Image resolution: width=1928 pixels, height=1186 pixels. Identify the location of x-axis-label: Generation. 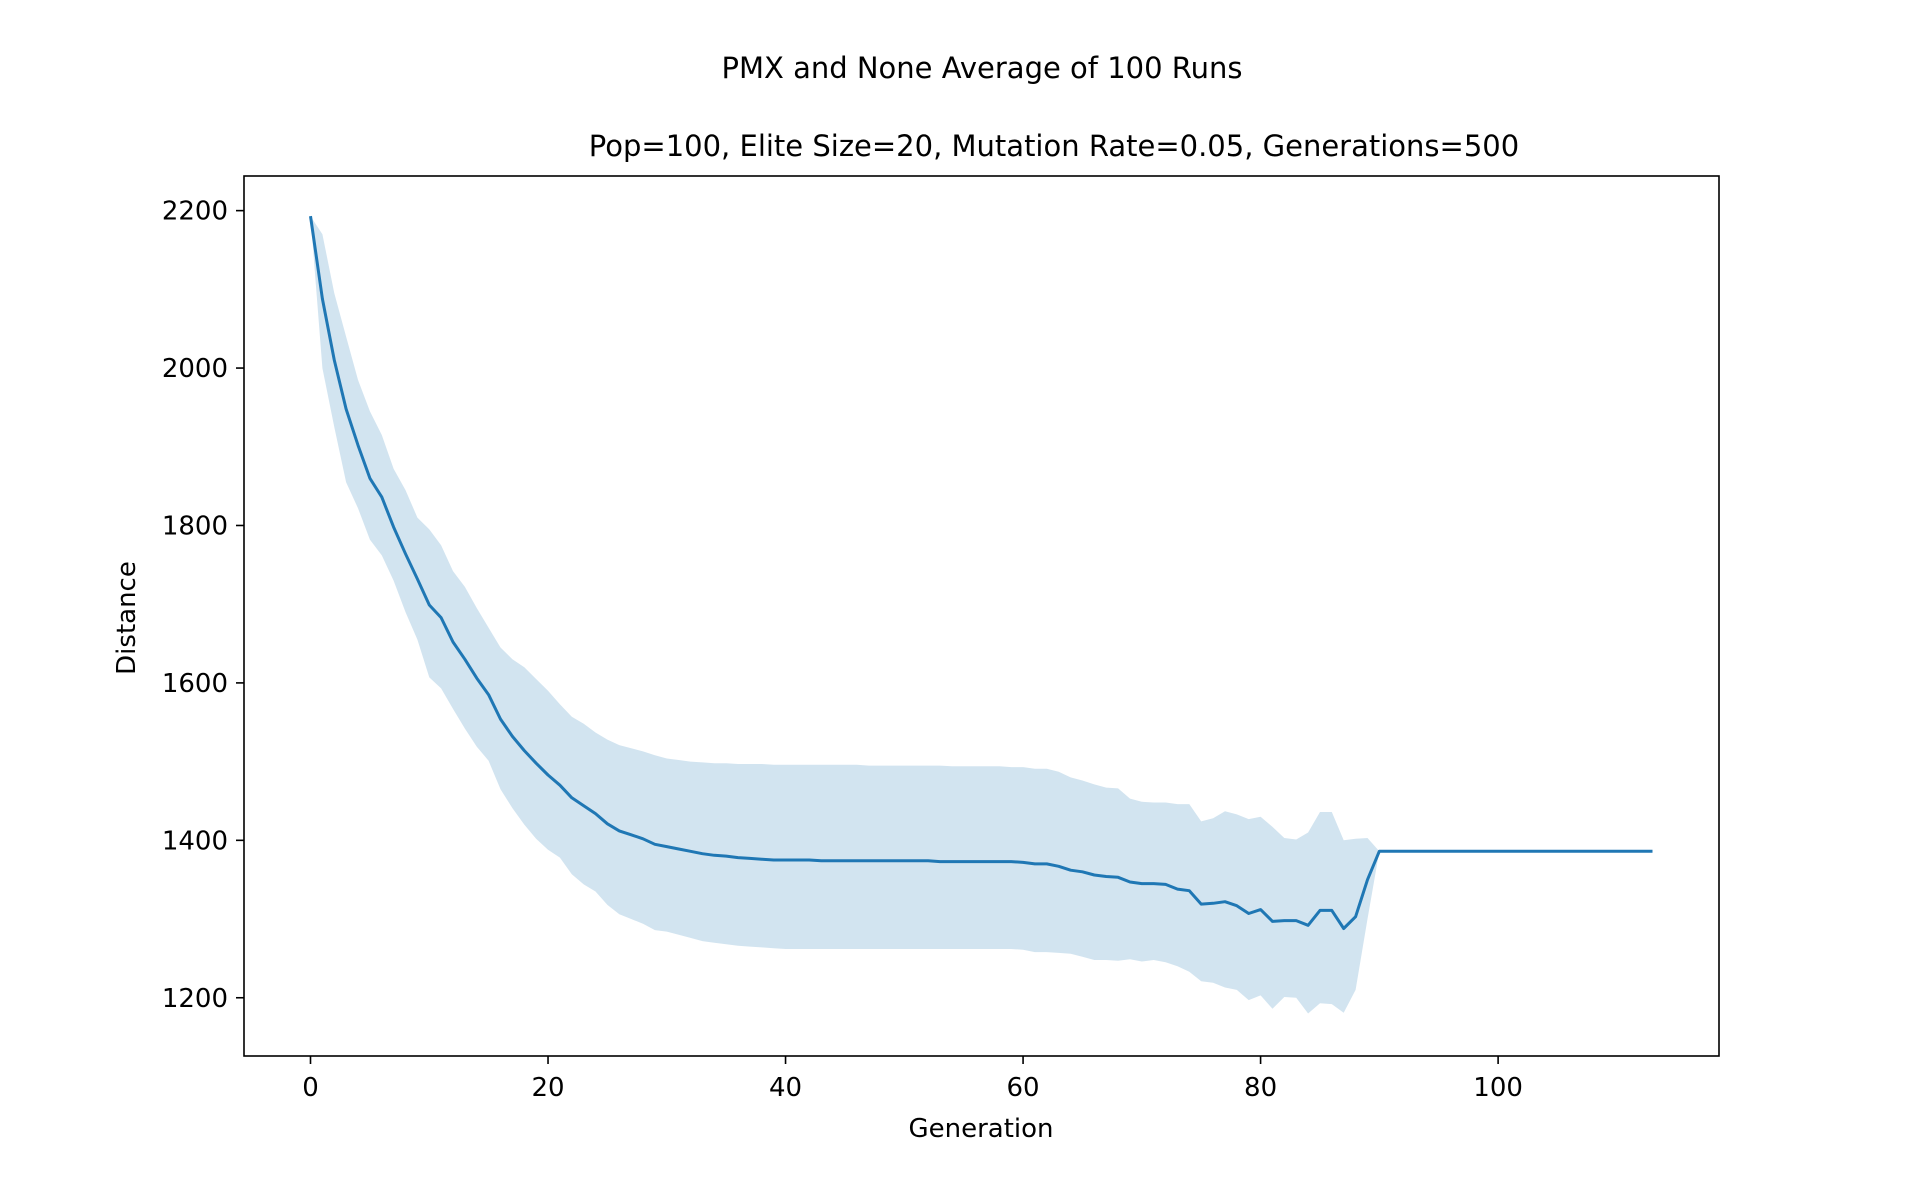
(980, 1129).